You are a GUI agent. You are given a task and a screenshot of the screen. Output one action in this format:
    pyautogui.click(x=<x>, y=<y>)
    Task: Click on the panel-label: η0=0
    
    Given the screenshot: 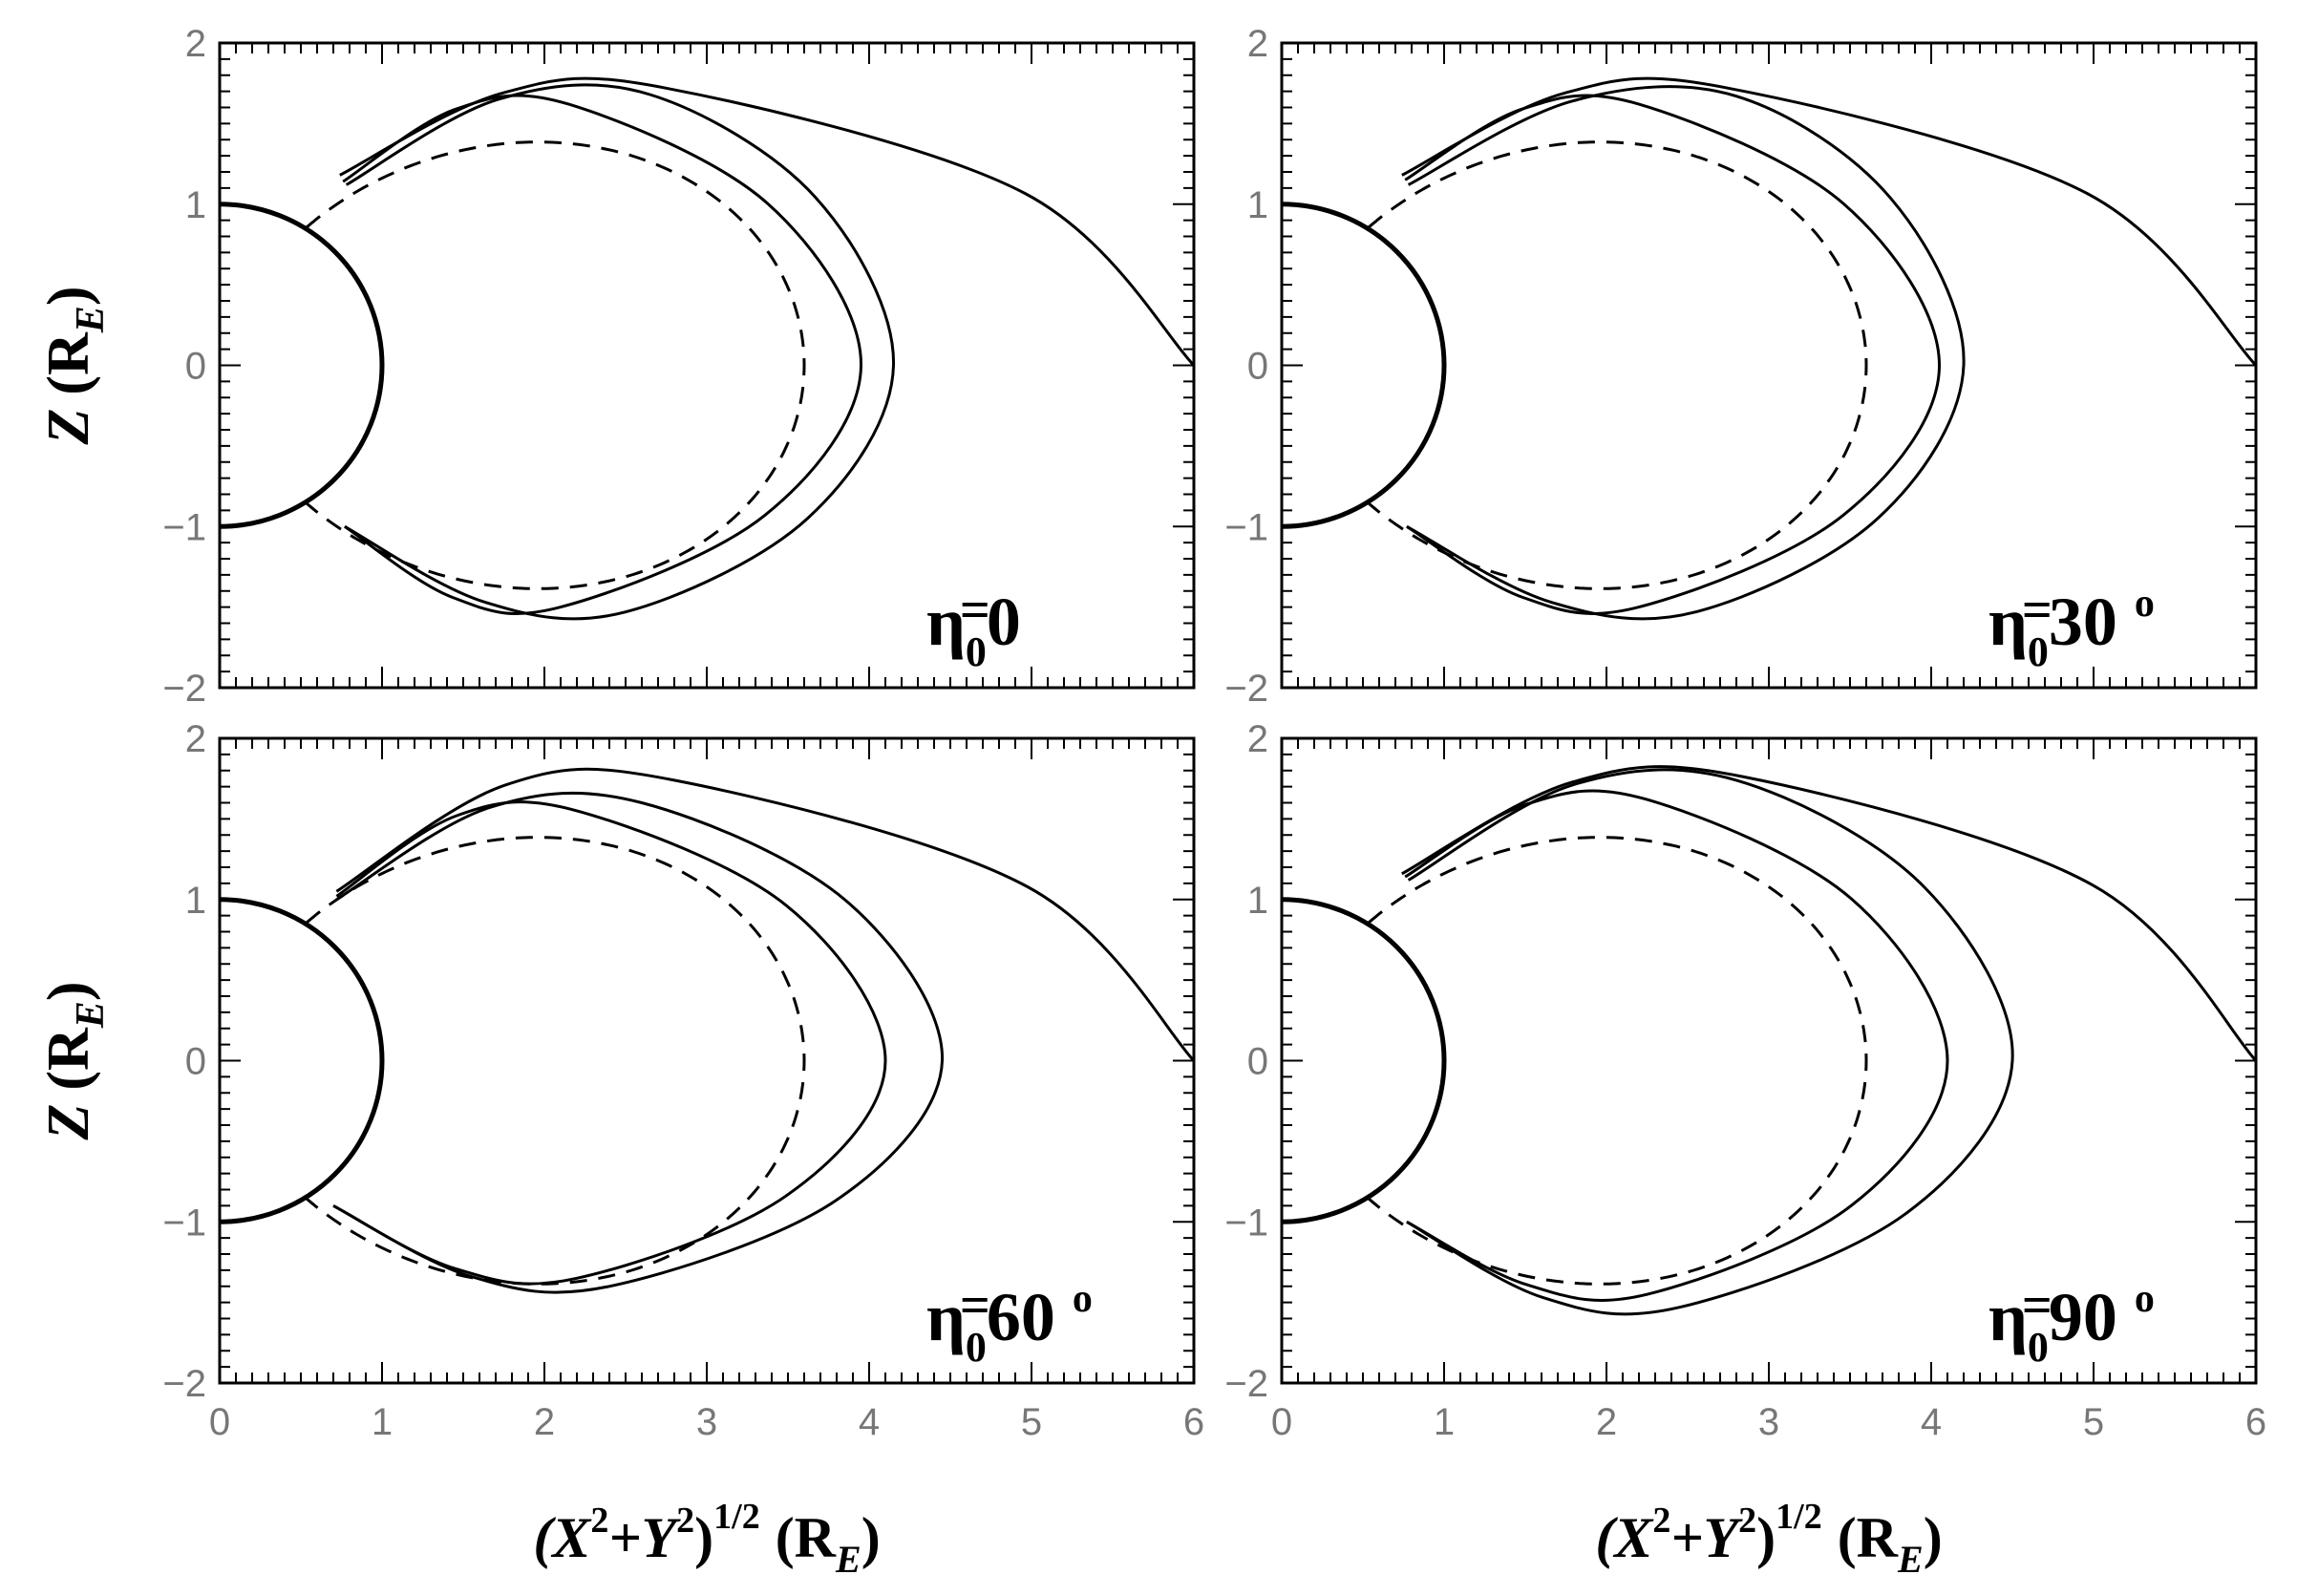 What is the action you would take?
    pyautogui.click(x=973, y=628)
    